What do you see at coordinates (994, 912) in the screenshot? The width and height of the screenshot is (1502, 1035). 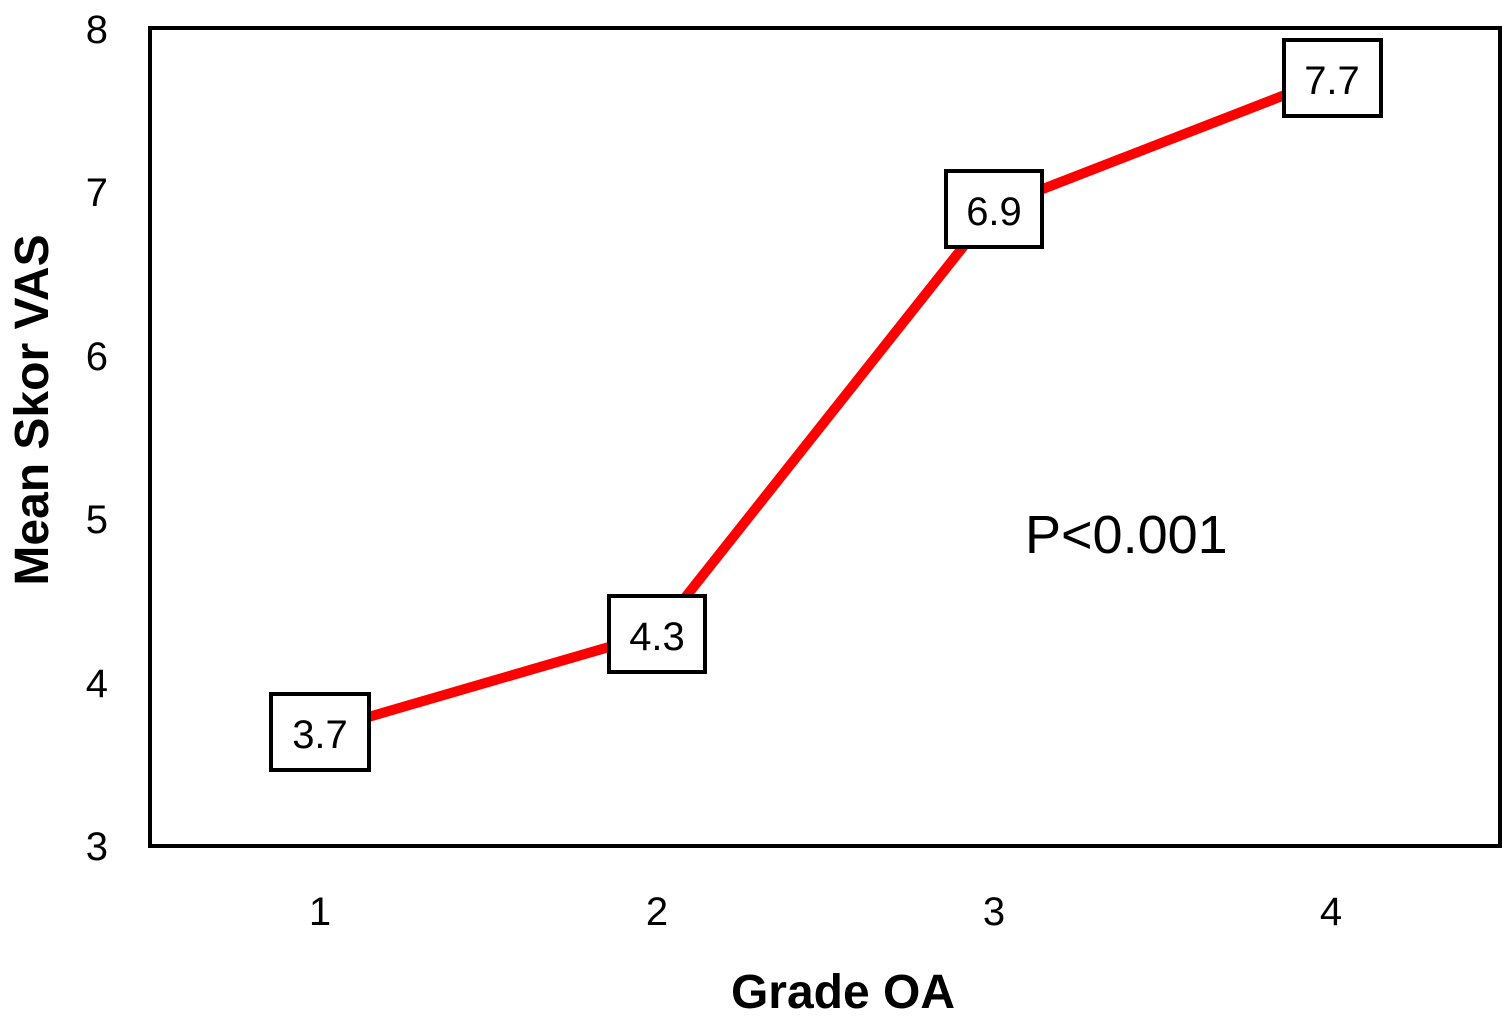 I see `x-tick-label: 3` at bounding box center [994, 912].